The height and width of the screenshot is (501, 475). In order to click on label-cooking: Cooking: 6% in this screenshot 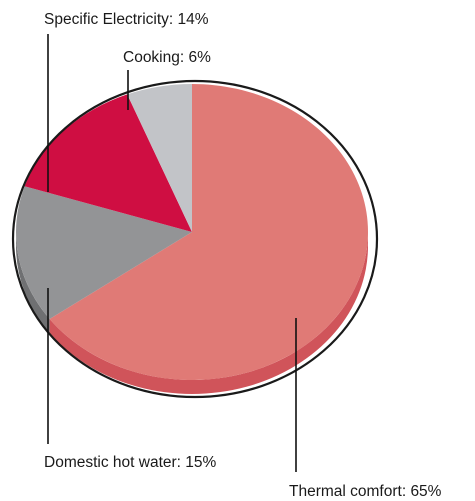, I will do `click(167, 57)`.